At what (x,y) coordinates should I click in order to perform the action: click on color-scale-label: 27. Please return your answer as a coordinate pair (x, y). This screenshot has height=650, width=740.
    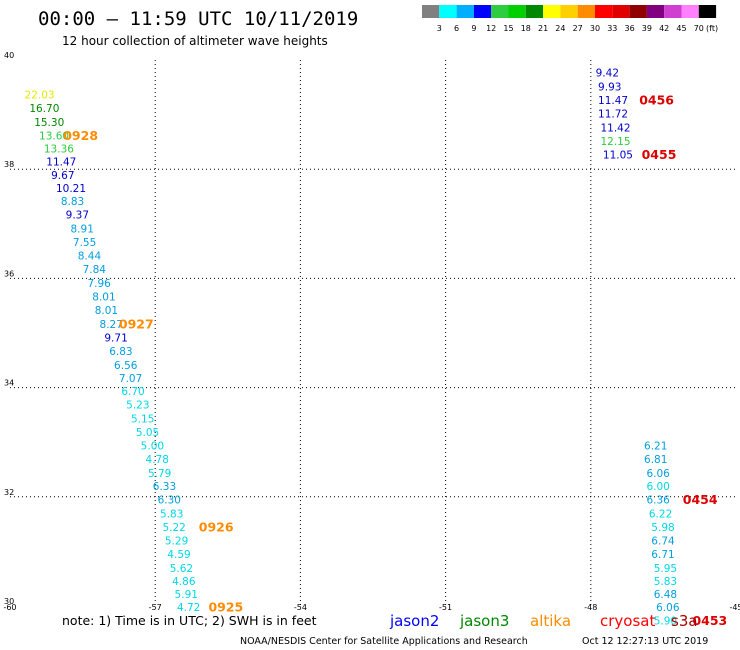
    Looking at the image, I should click on (578, 28).